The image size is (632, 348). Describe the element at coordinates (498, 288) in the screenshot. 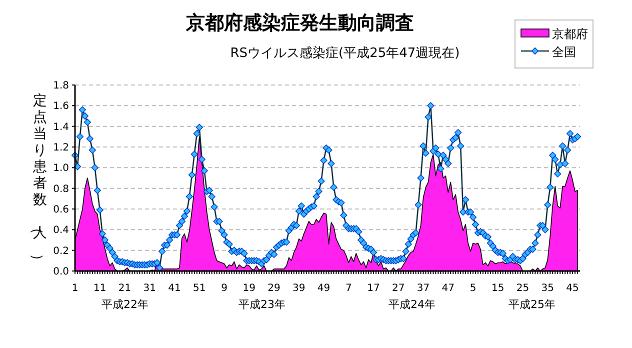

I see `x-tick-label: 15` at that location.